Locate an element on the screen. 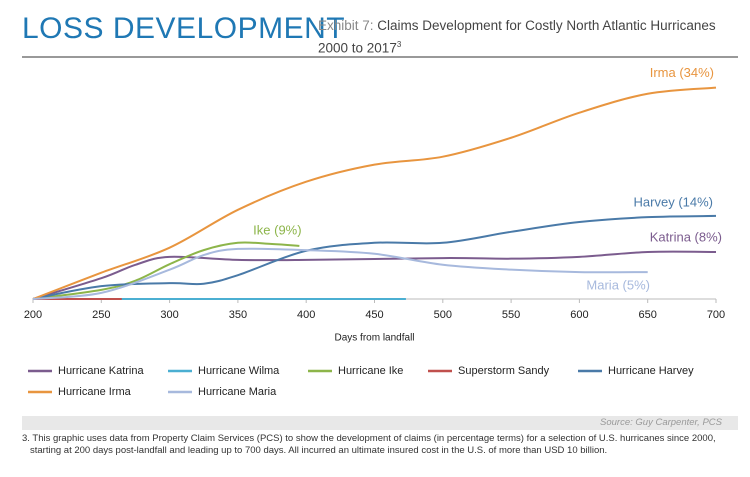 This screenshot has width=750, height=477. x-tick-label: 700 is located at coordinates (716, 315).